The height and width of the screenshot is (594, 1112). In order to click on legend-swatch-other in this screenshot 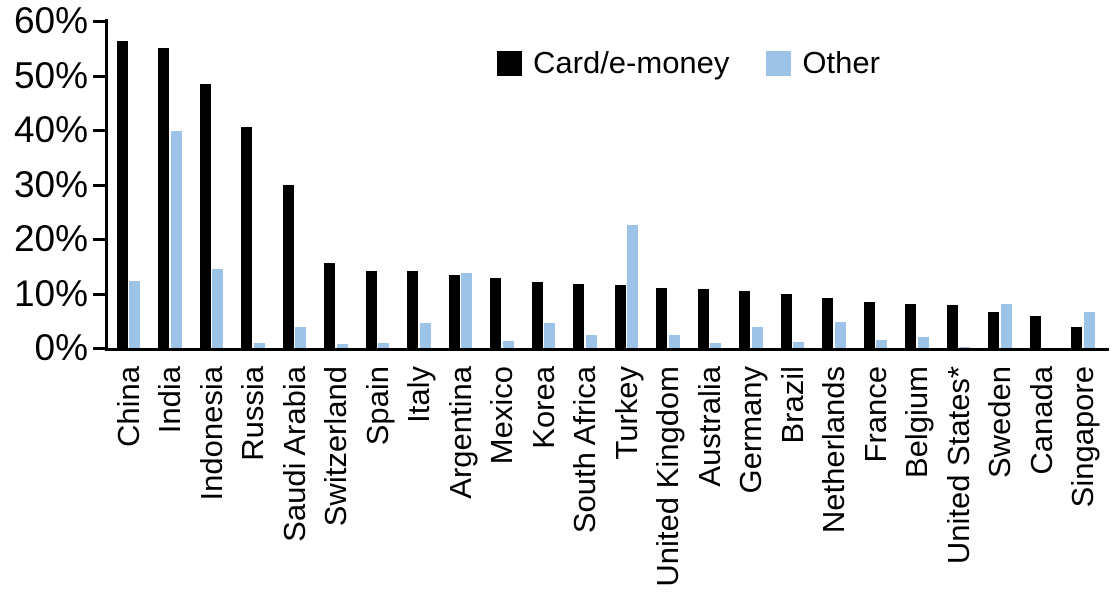, I will do `click(779, 63)`.